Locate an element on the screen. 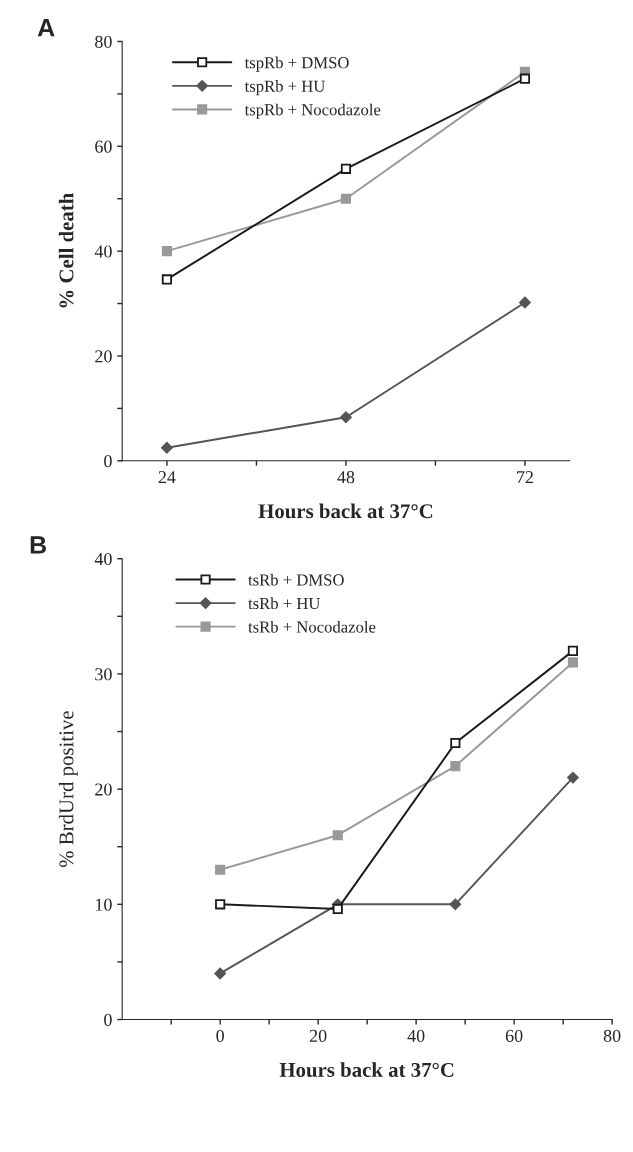 Image resolution: width=633 pixels, height=1152 pixels. x-tick-label: 48 is located at coordinates (346, 477).